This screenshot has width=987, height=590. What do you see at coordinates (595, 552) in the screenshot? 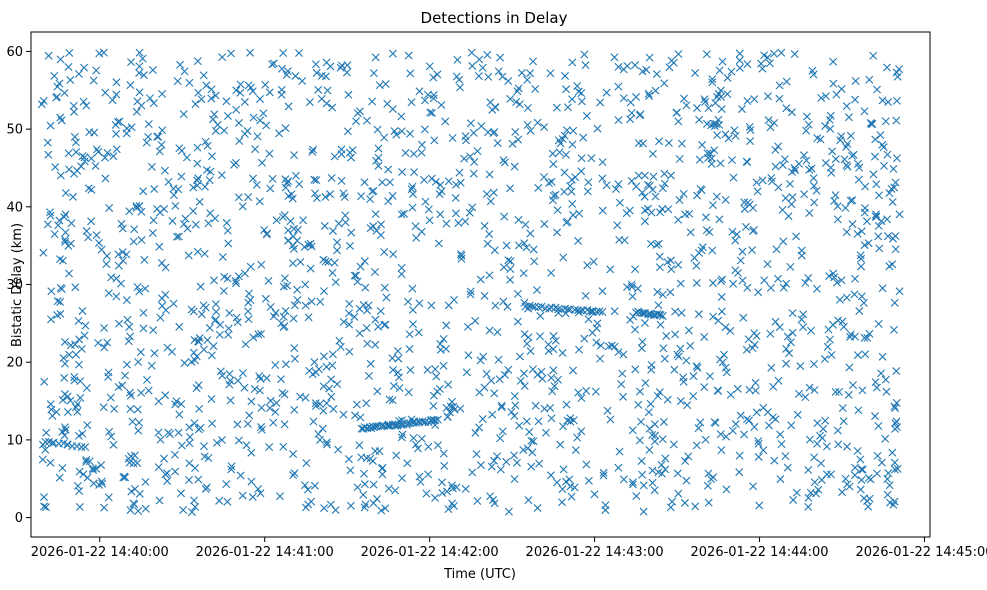
I see `x-tick-label: 2026-01-22 14:43:00` at bounding box center [595, 552].